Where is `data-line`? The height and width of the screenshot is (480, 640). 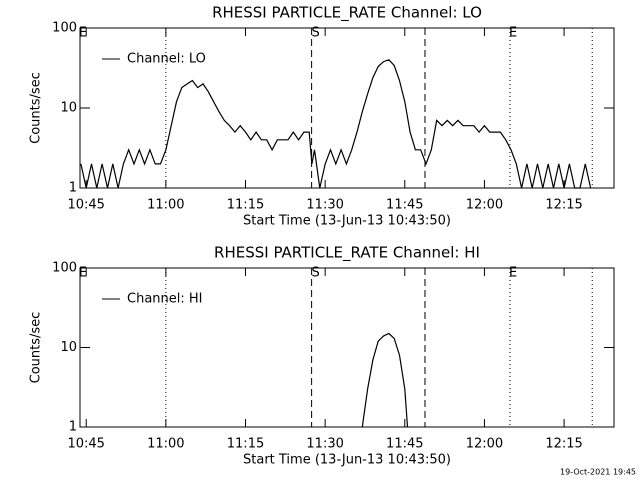
data-line is located at coordinates (385, 380).